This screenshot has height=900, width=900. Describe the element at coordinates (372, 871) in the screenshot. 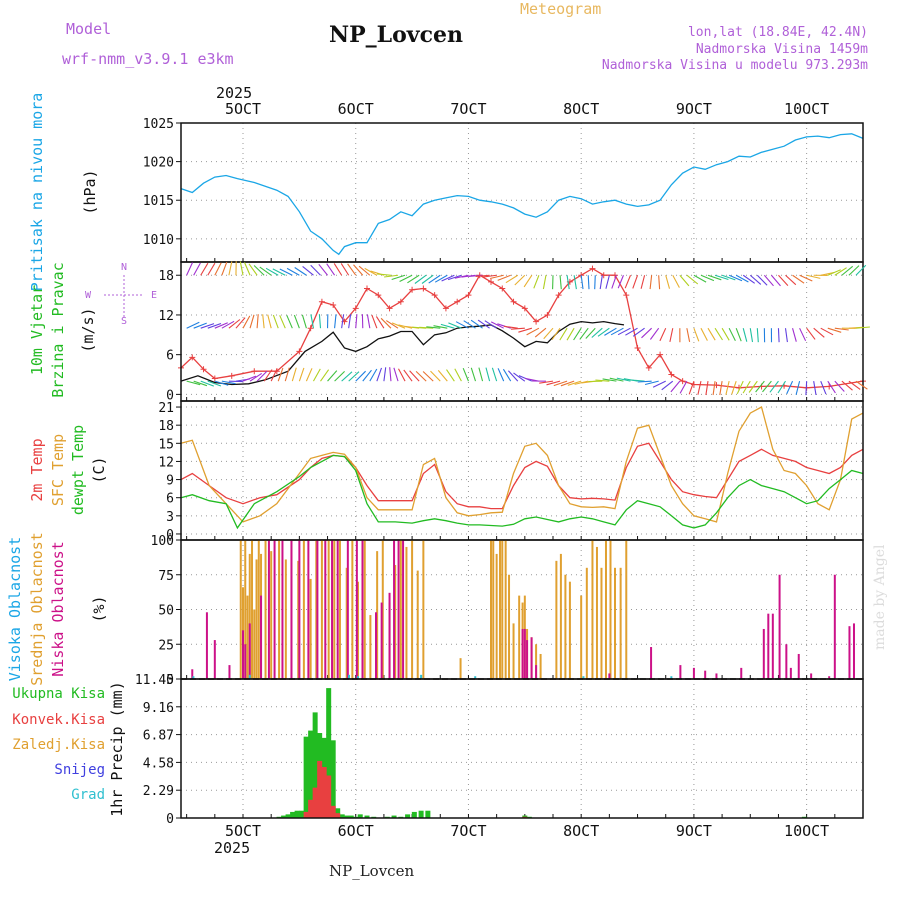

I see `footer-station: NP_Lovcen` at that location.